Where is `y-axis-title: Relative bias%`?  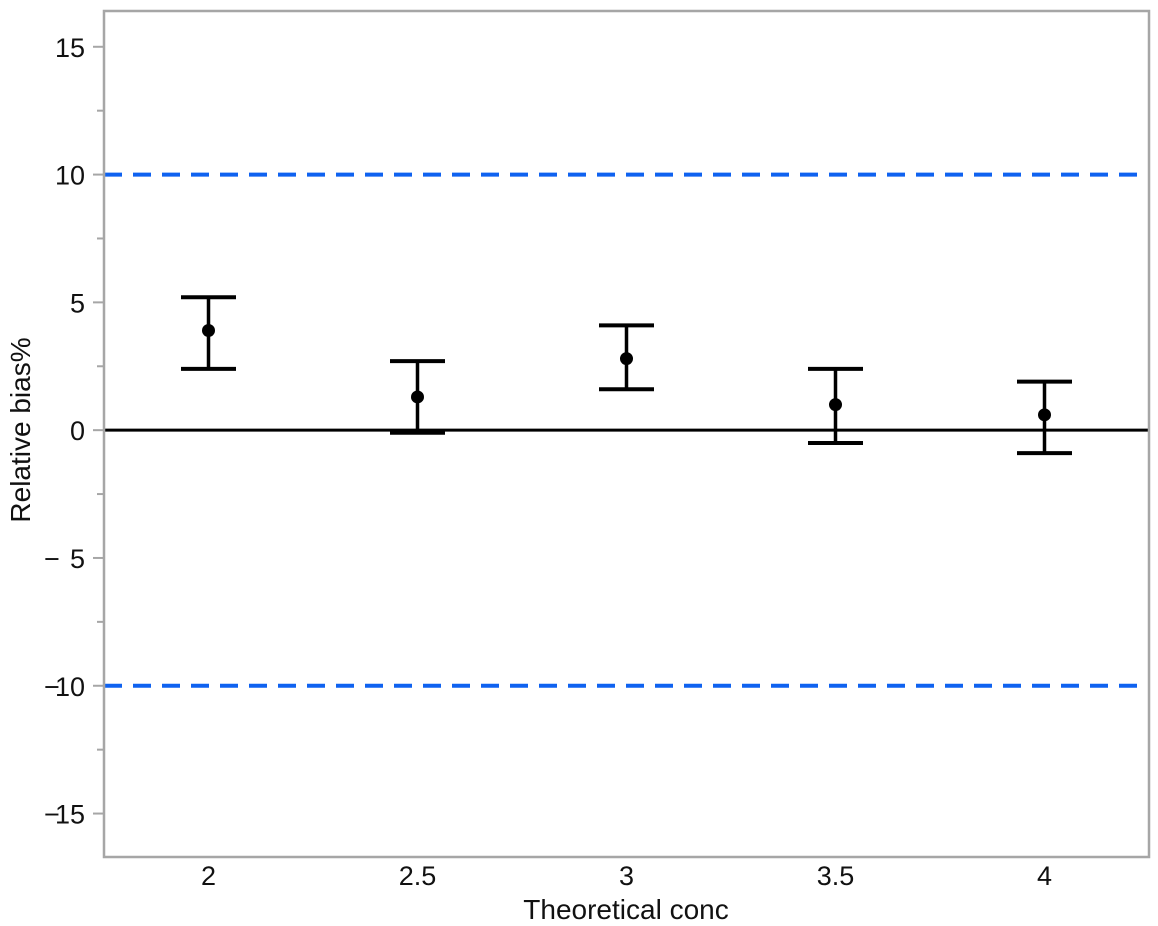
y-axis-title: Relative bias% is located at coordinates (20, 429).